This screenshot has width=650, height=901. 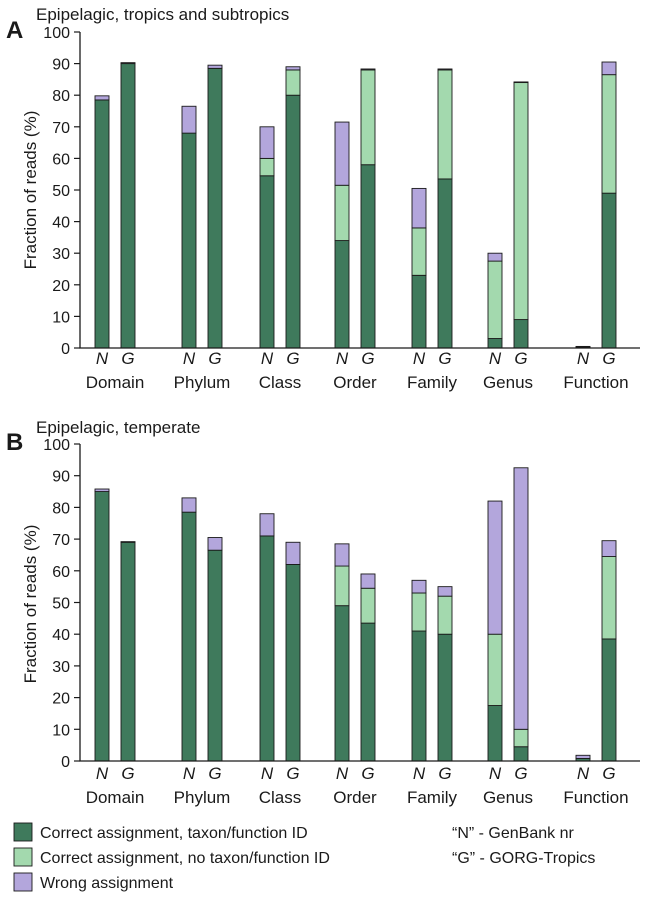 What do you see at coordinates (174, 833) in the screenshot?
I see `legend-item-correct-id: Correct assignment, taxon/function ID` at bounding box center [174, 833].